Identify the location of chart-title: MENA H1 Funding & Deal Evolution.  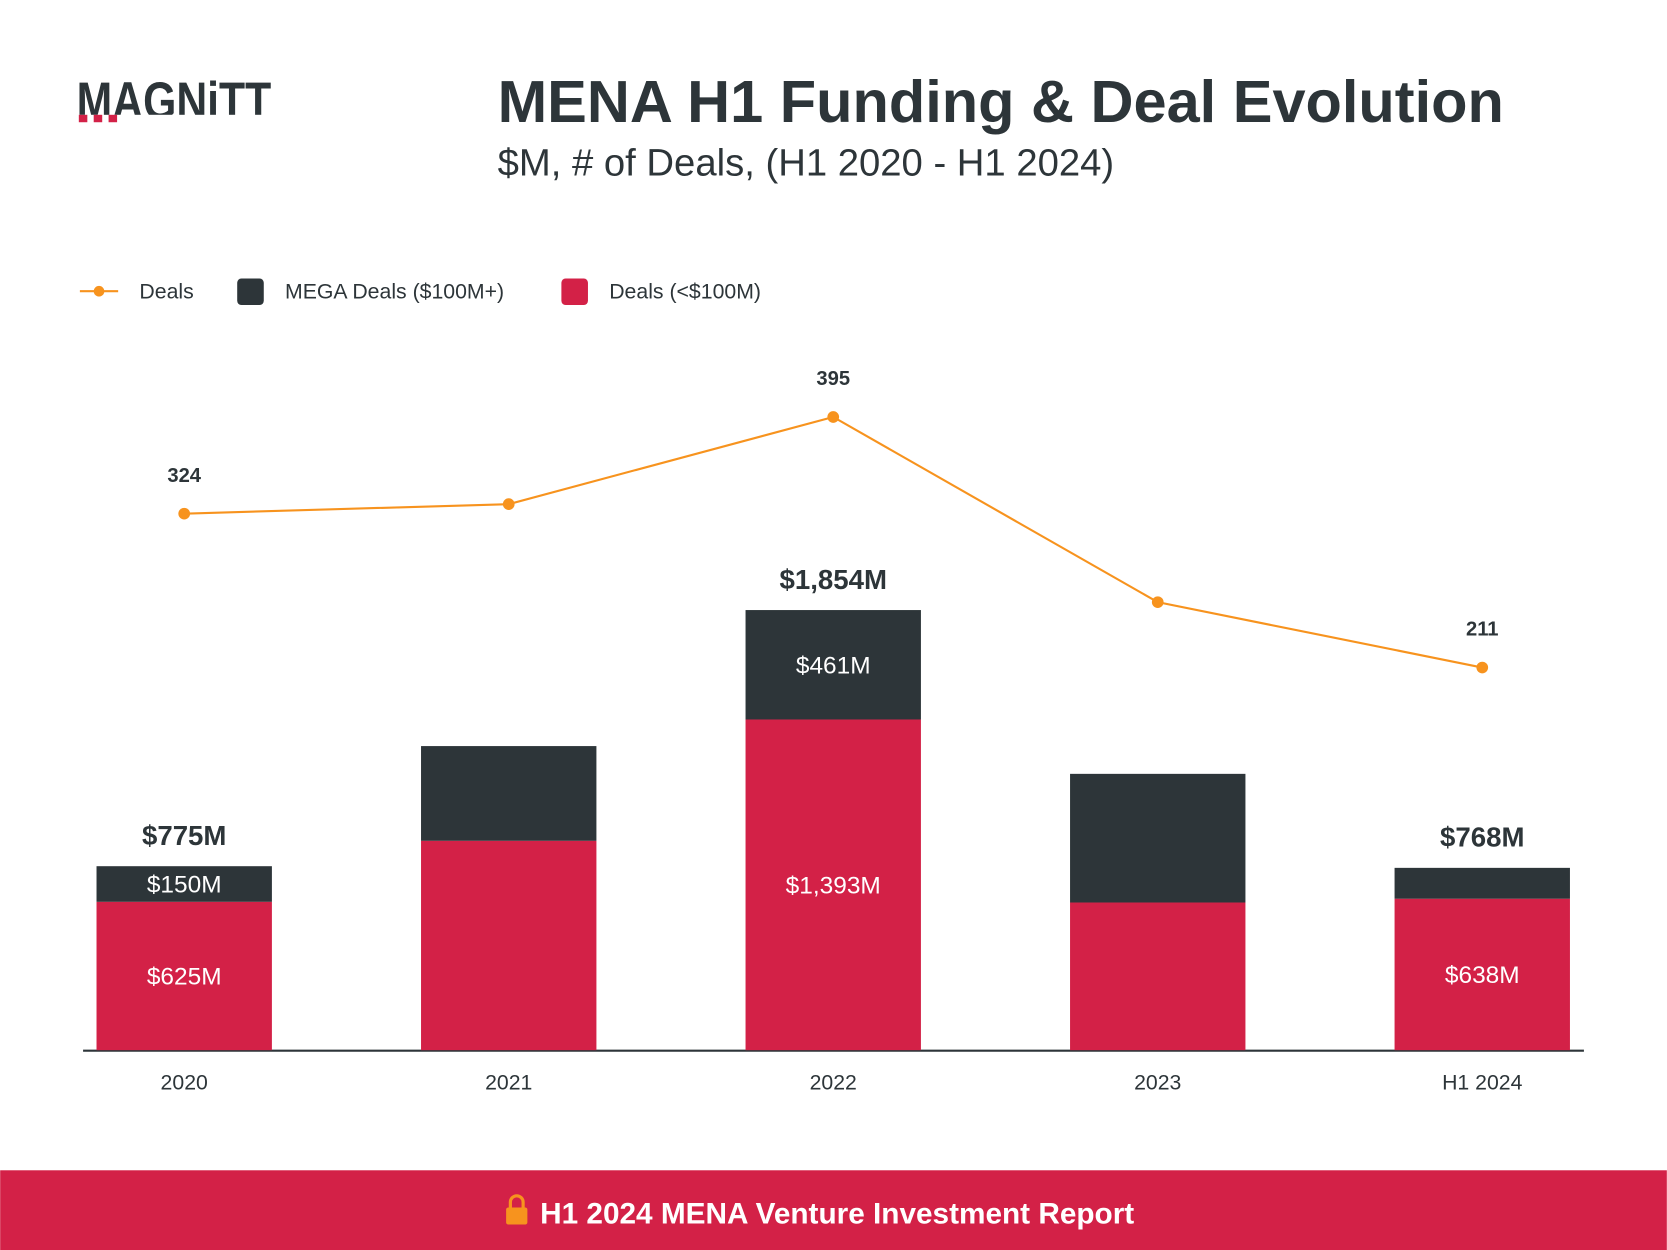
(1001, 101).